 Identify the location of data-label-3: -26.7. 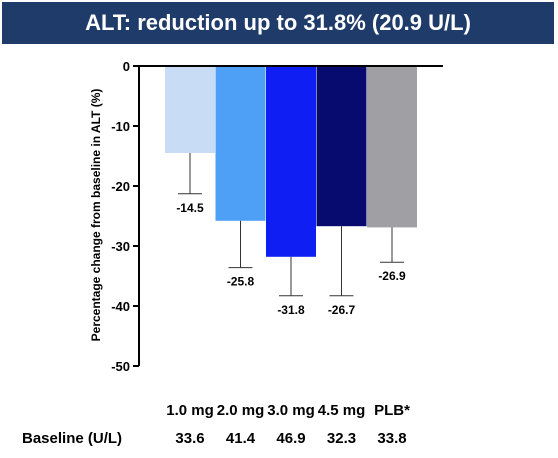
(342, 310).